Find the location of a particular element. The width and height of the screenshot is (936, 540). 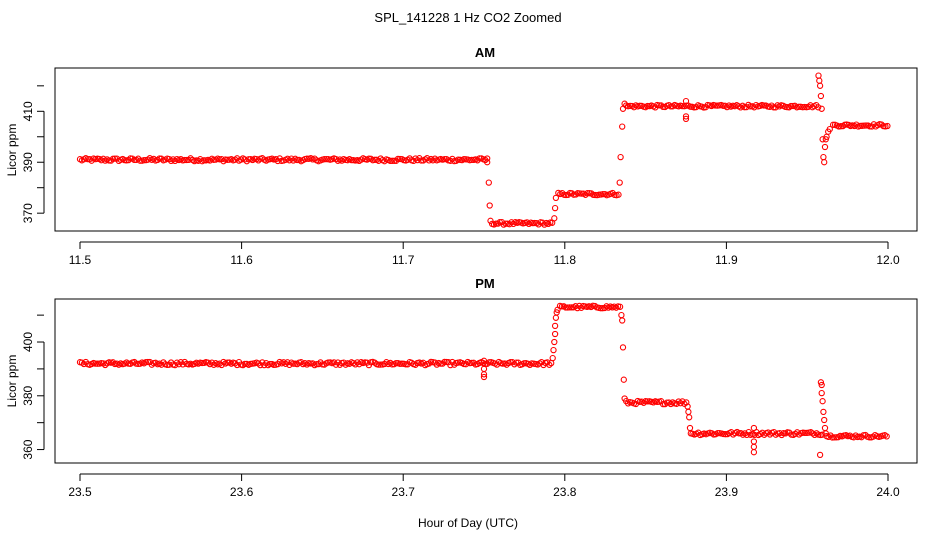

am-x-tick-label: 11.9 is located at coordinates (726, 260).